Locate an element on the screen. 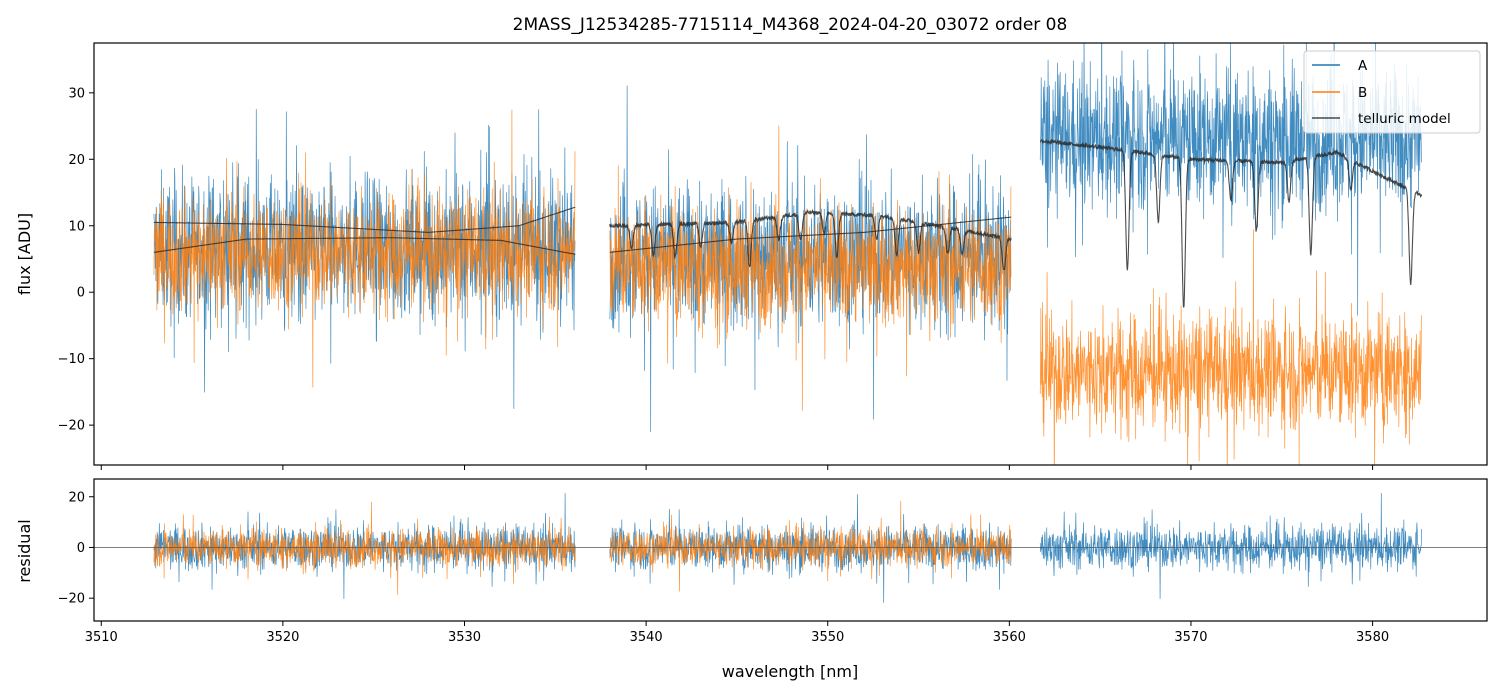 The width and height of the screenshot is (1502, 696). flux-y-tick-label: 0 is located at coordinates (81, 293).